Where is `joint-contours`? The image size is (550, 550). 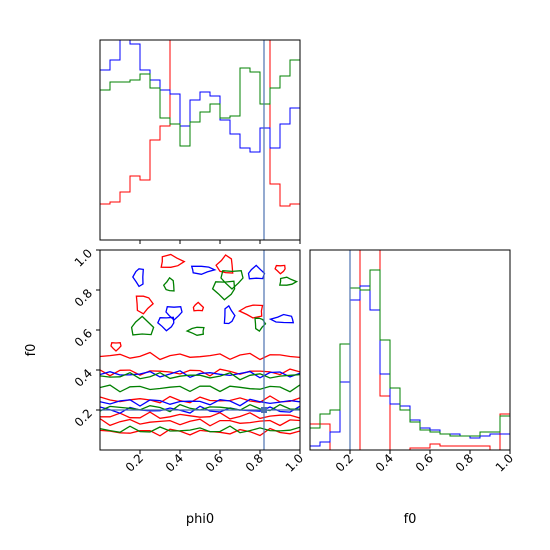
joint-contours is located at coordinates (200, 350).